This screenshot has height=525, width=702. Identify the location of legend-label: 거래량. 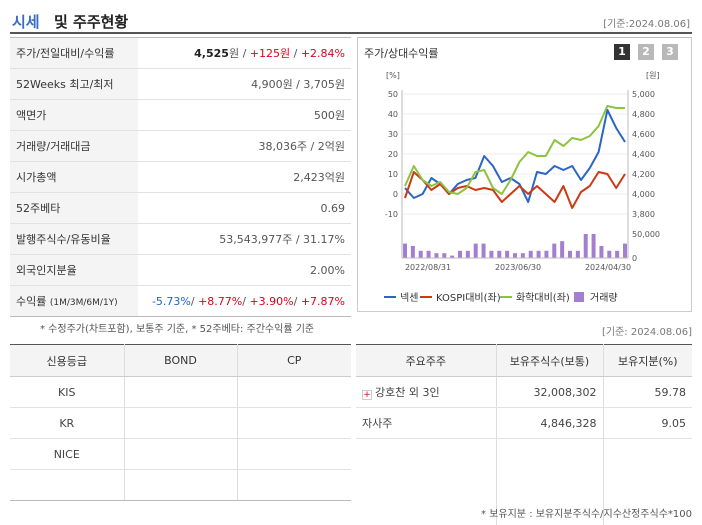
(604, 298).